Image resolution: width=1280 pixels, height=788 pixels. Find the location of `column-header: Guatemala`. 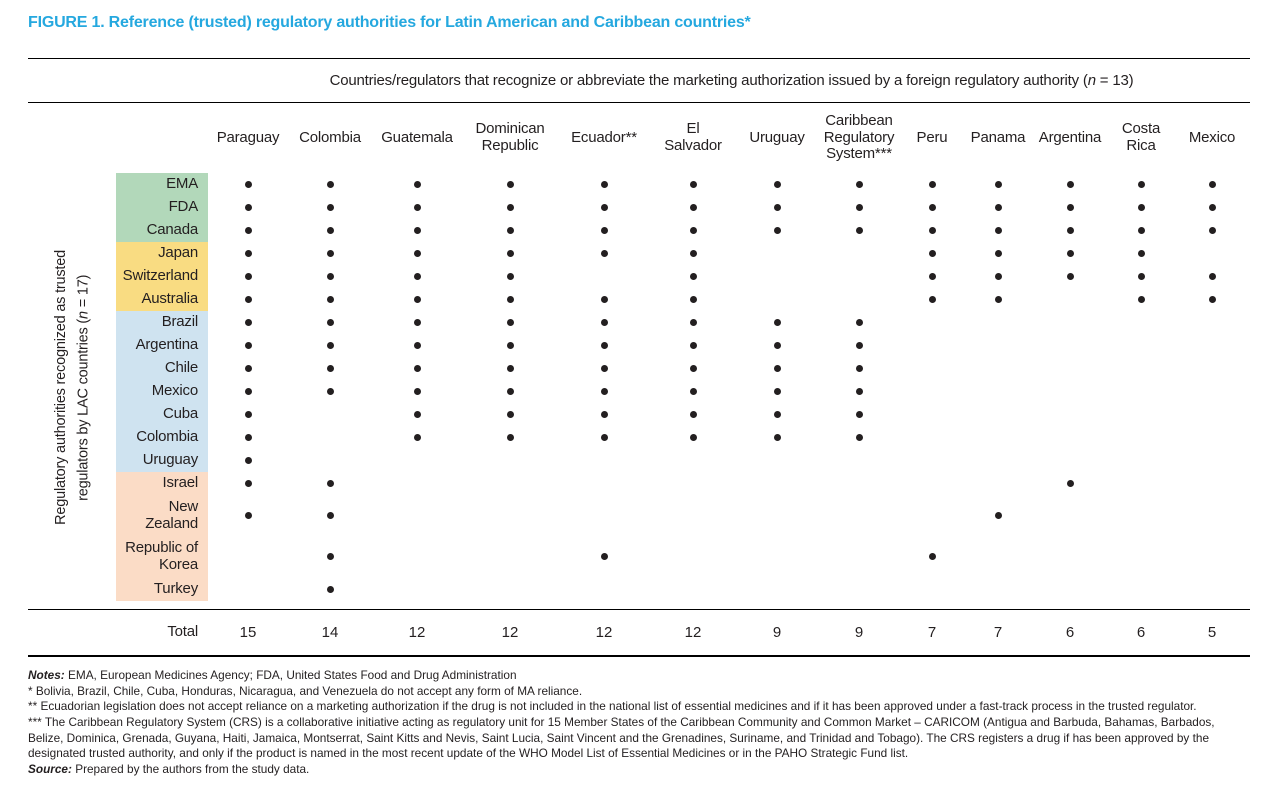

column-header: Guatemala is located at coordinates (417, 137).